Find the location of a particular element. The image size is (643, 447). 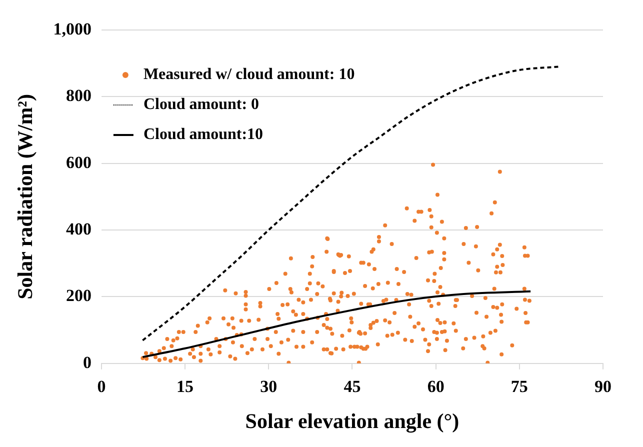

x-tick-label: 75 is located at coordinates (519, 386).